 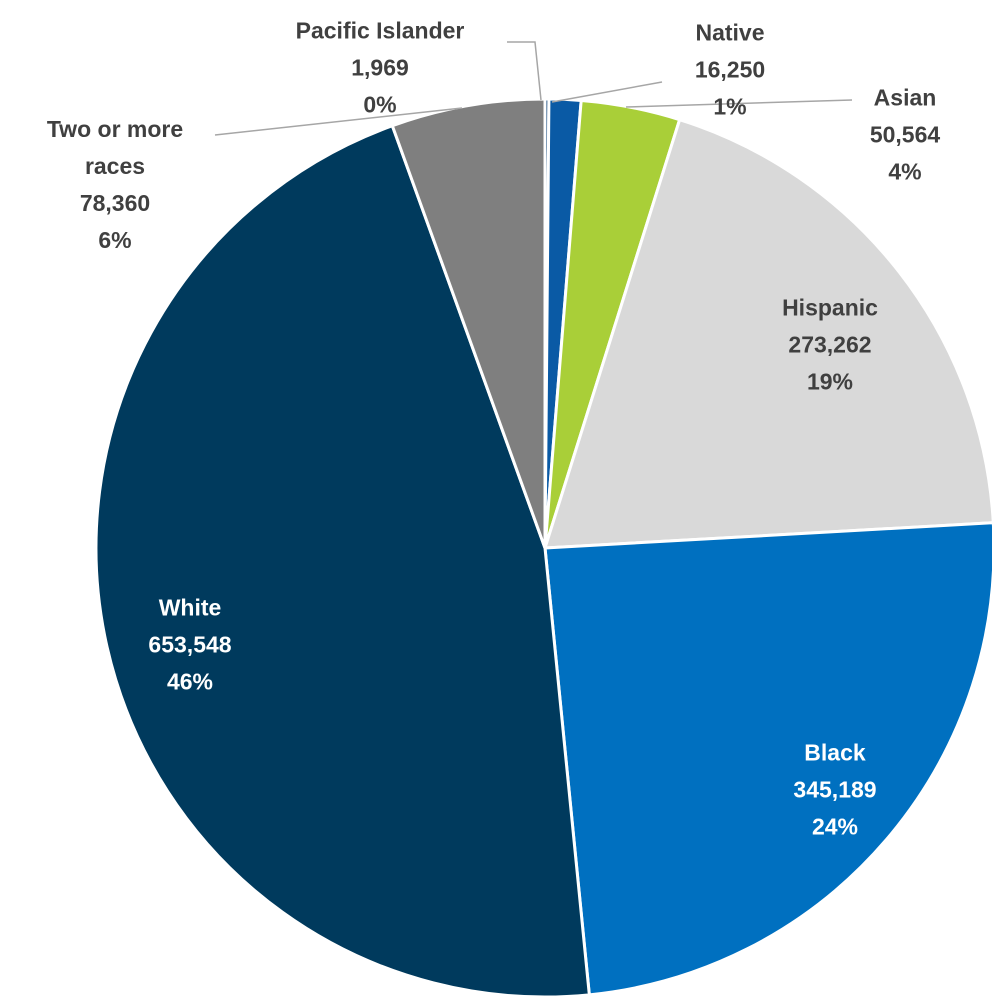 I want to click on value-label: 273,262, so click(x=830, y=344).